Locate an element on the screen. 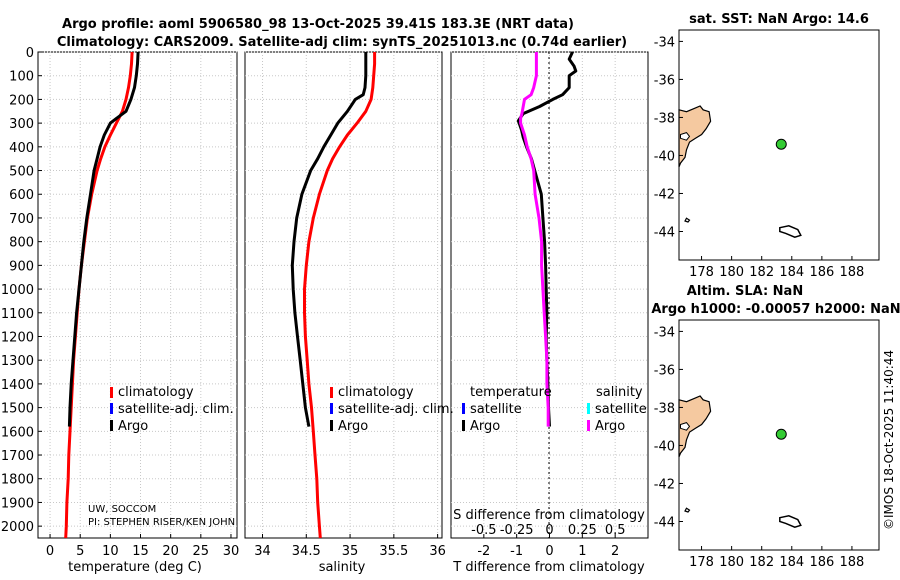  sla-map-subtitle: Argo h1000: -0.00057 h2000: NaN is located at coordinates (775, 309).